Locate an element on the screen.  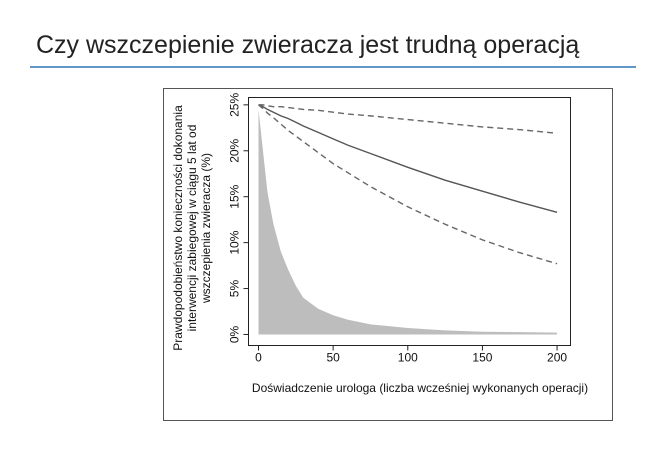
y-tick-label: 0% is located at coordinates (235, 334).